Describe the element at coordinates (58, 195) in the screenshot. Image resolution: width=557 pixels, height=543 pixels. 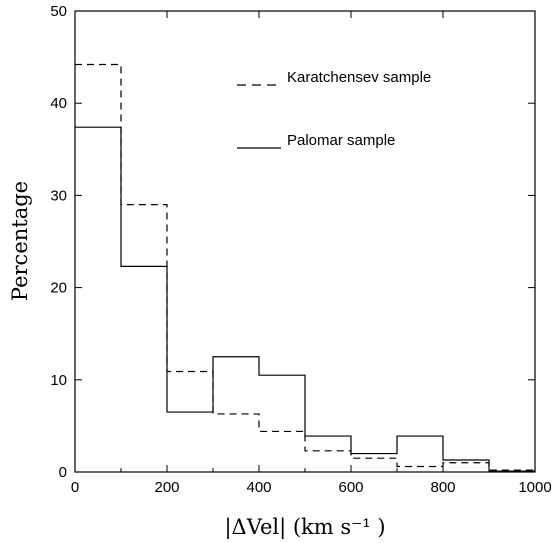
I see `y-tick-label: 30` at that location.